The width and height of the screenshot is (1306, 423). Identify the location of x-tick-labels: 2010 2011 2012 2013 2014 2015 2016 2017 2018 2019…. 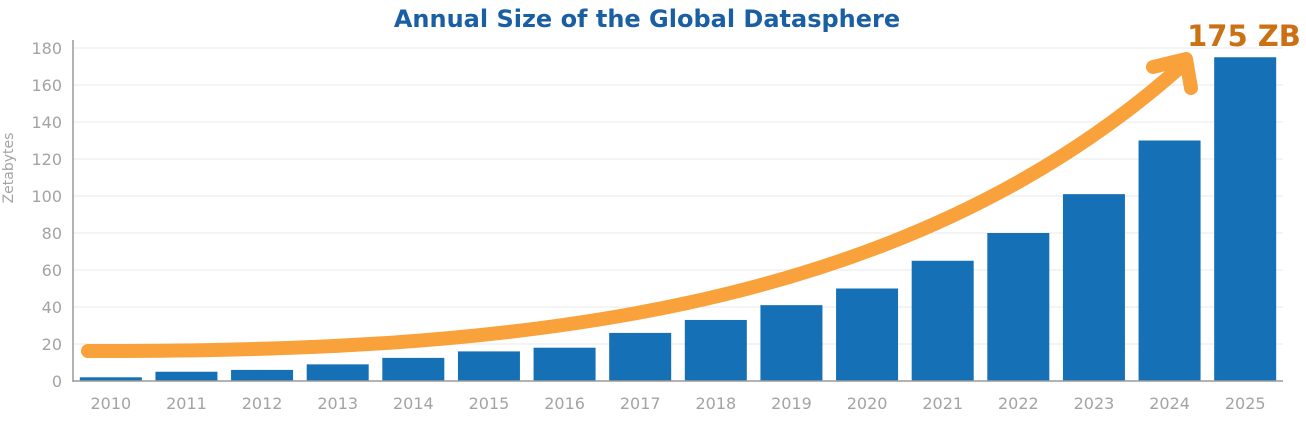
(677, 403).